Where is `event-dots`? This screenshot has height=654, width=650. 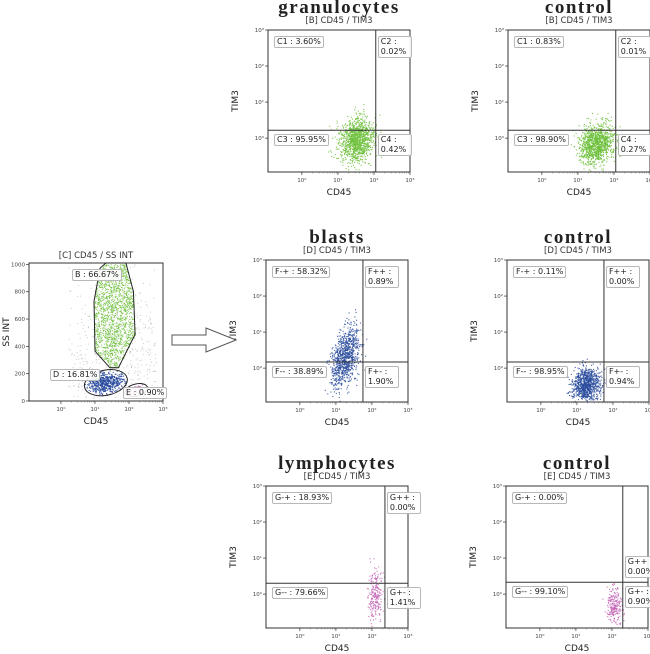 event-dots is located at coordinates (345, 355).